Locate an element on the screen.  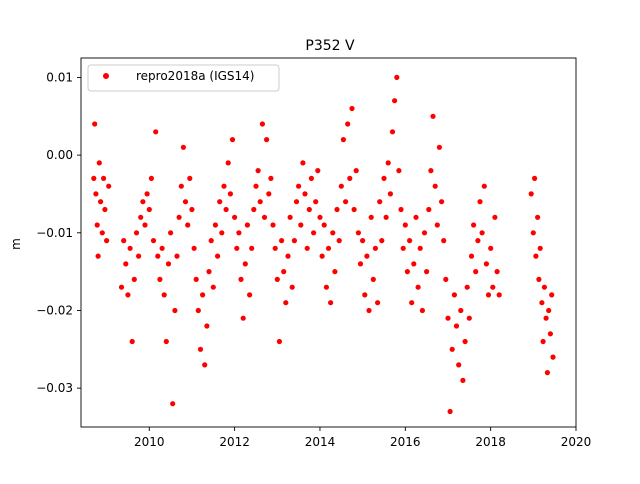
y-tick-label: 0.00 is located at coordinates (59, 155).